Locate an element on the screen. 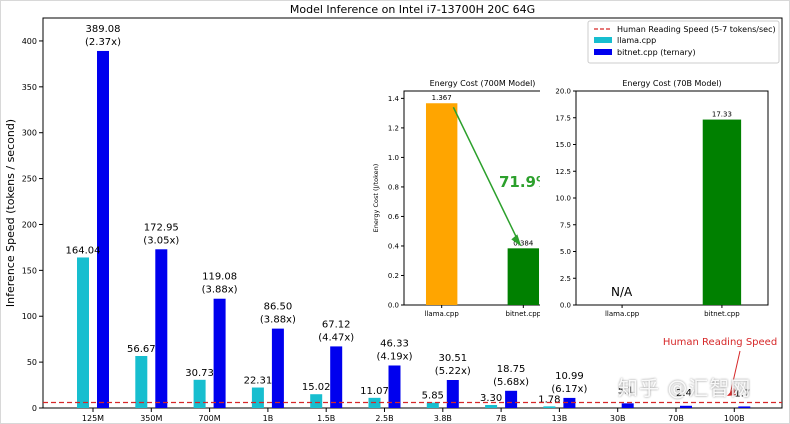 This screenshot has height=424, width=790. inset-y-tick-label: 0.4 is located at coordinates (394, 246).